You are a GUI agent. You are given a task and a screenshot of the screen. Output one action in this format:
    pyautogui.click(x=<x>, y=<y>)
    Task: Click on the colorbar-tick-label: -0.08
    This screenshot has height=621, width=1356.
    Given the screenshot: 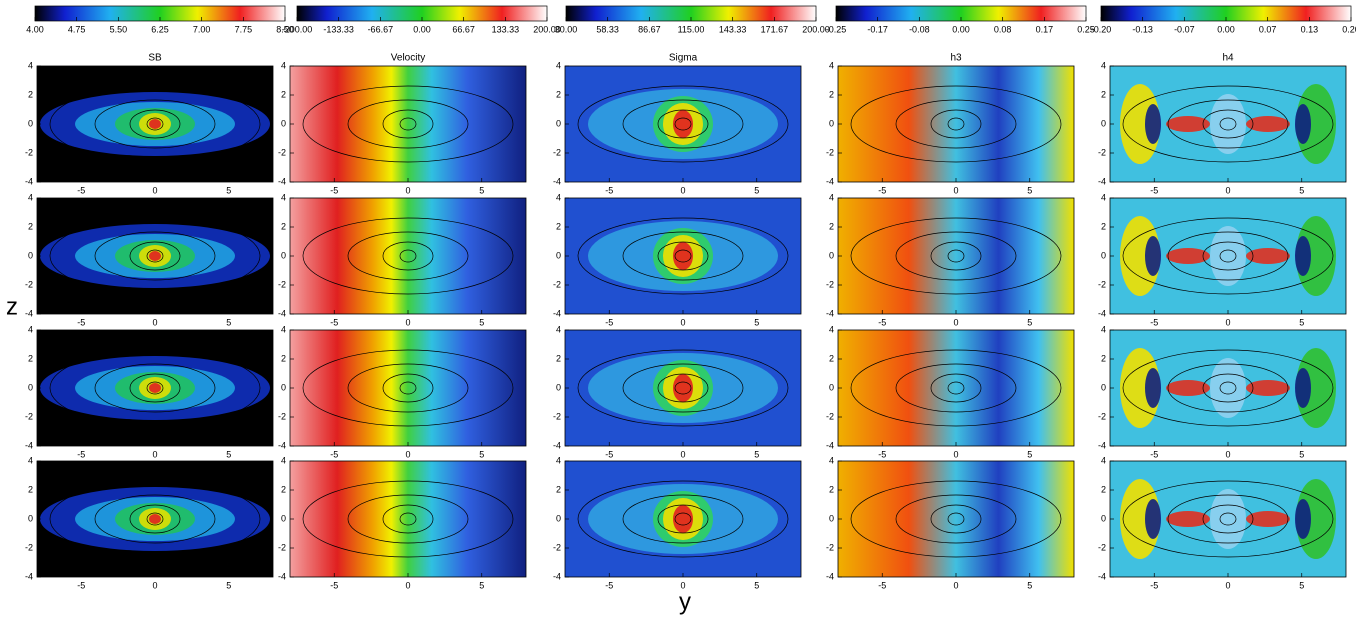 What is the action you would take?
    pyautogui.click(x=919, y=29)
    